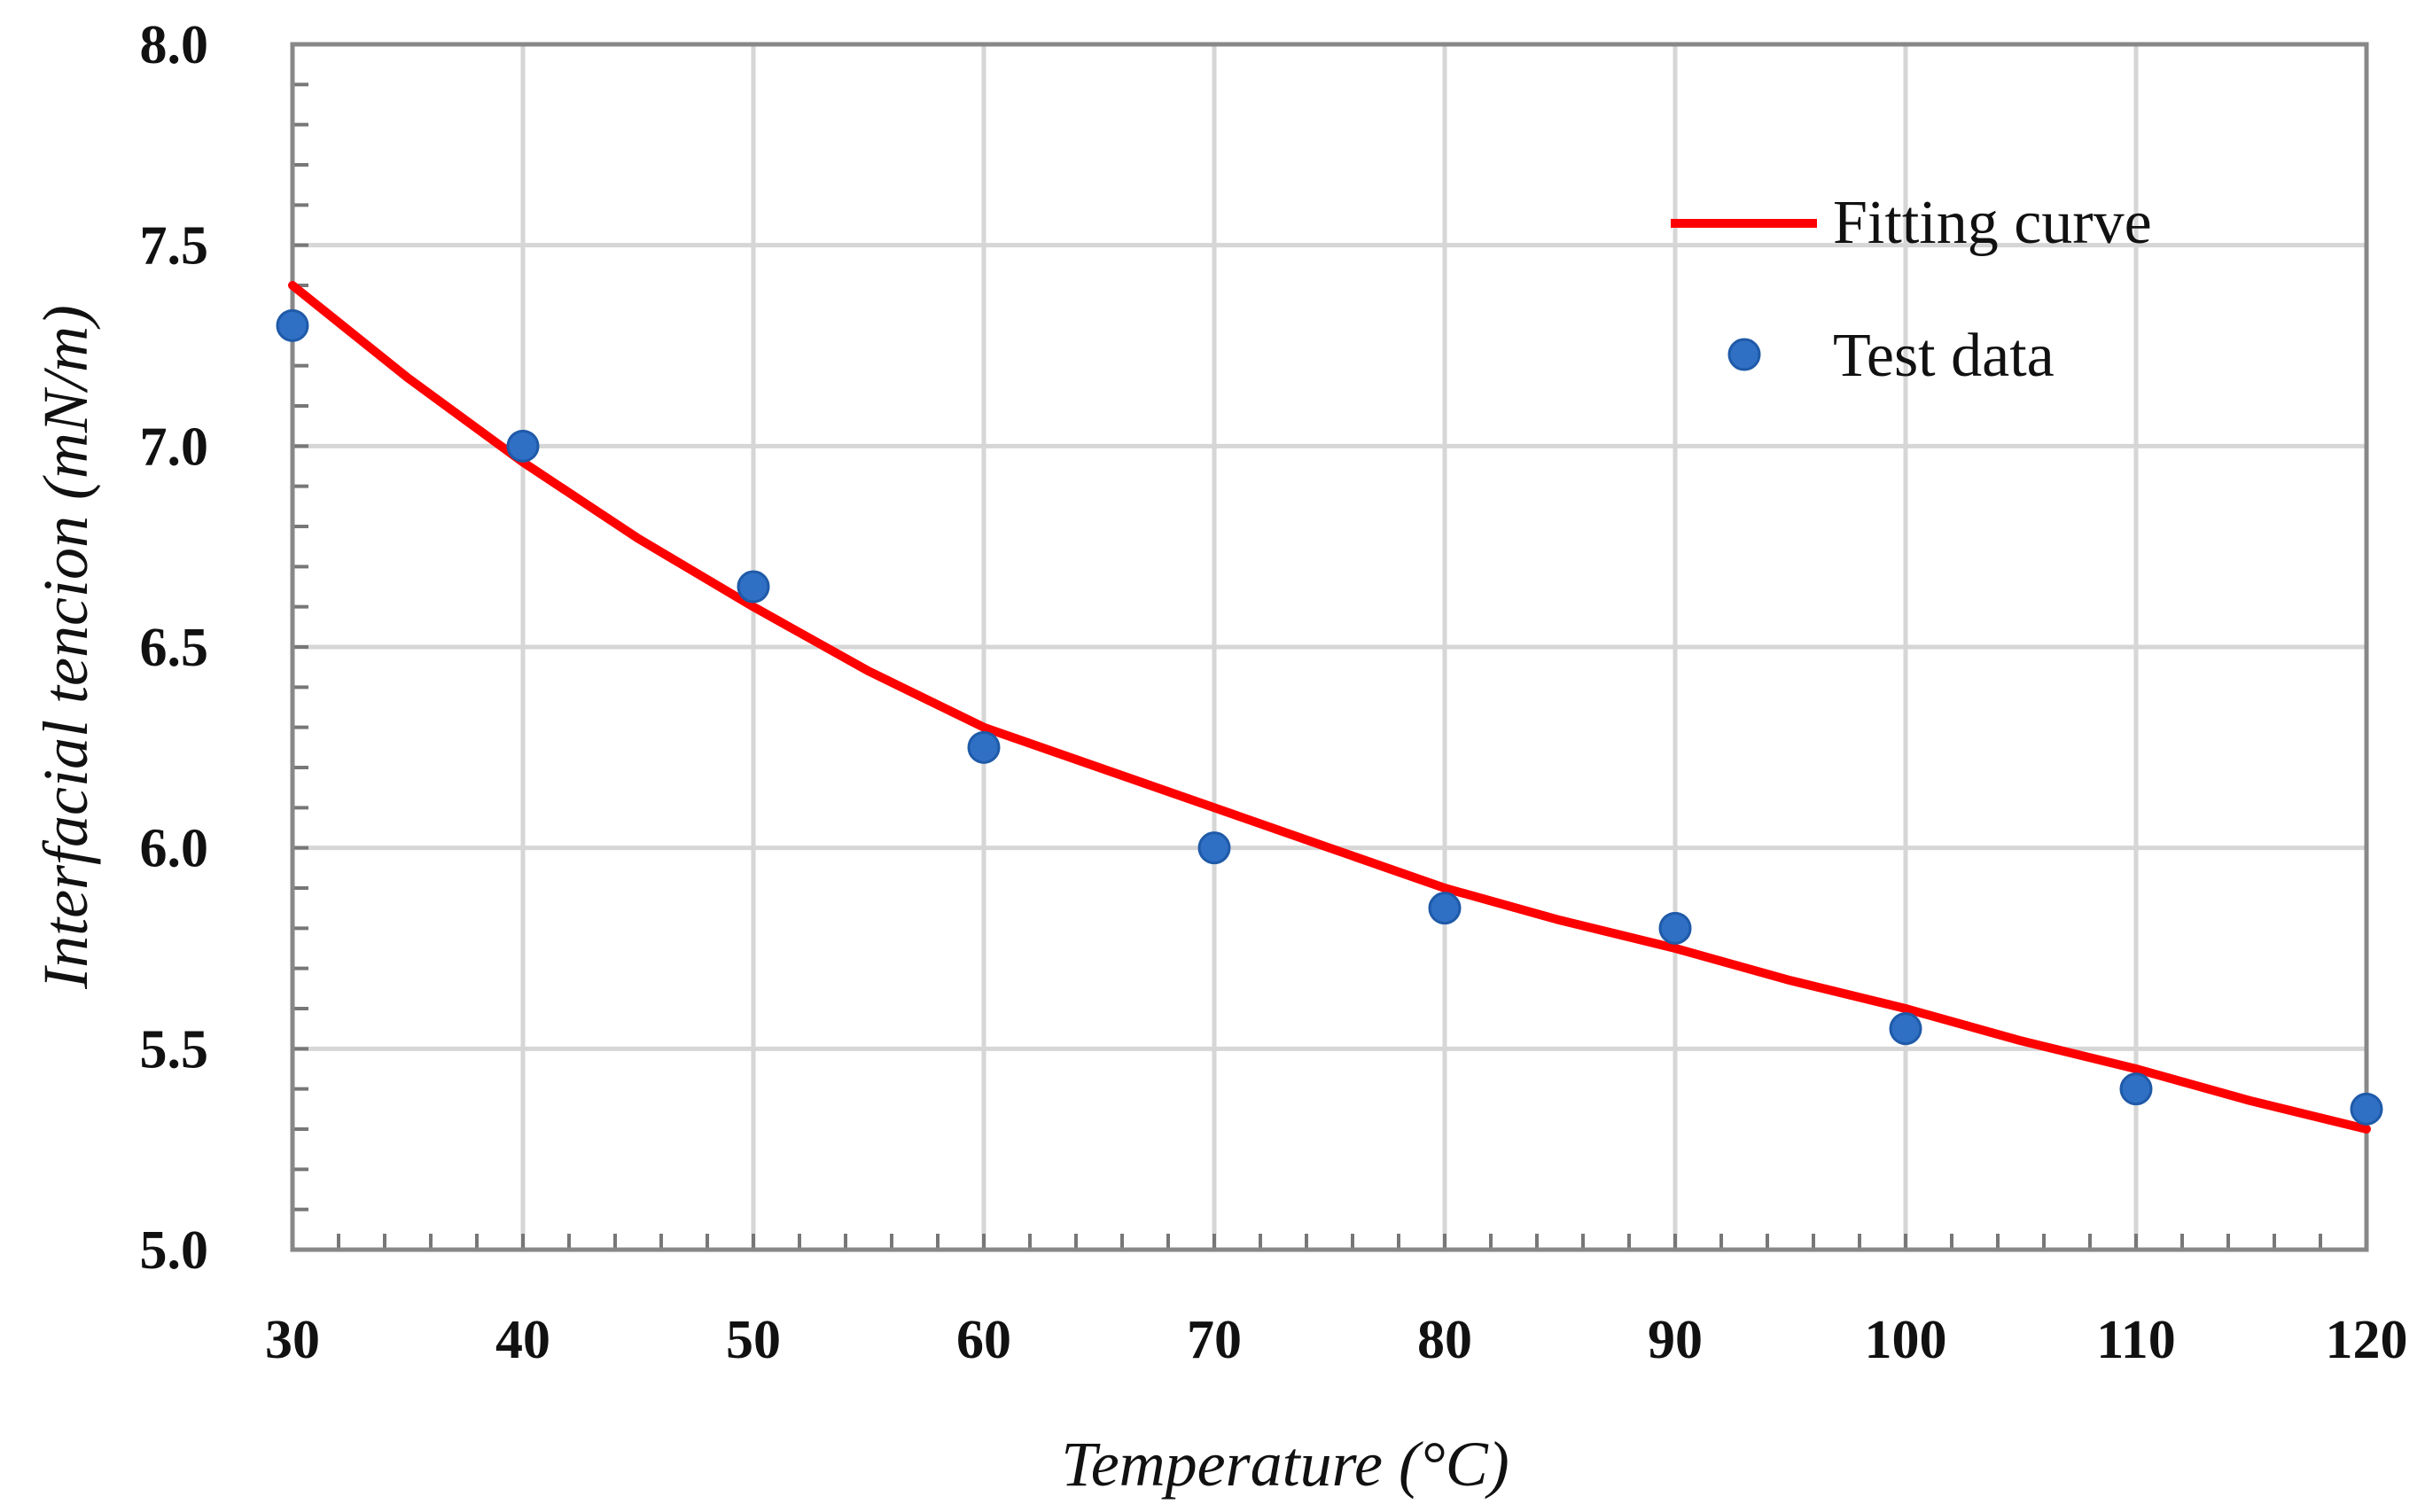 The height and width of the screenshot is (1512, 2425). I want to click on y-tick-labels: 5.0 5.5 6.0 6.5 7.0 7.5 8.0, so click(174, 648).